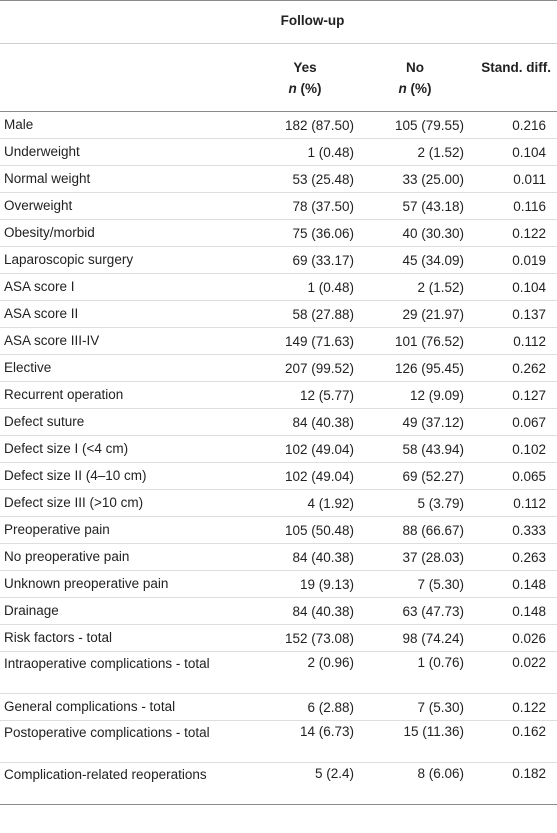  What do you see at coordinates (312, 20) in the screenshot?
I see `group-title: Follow-up` at bounding box center [312, 20].